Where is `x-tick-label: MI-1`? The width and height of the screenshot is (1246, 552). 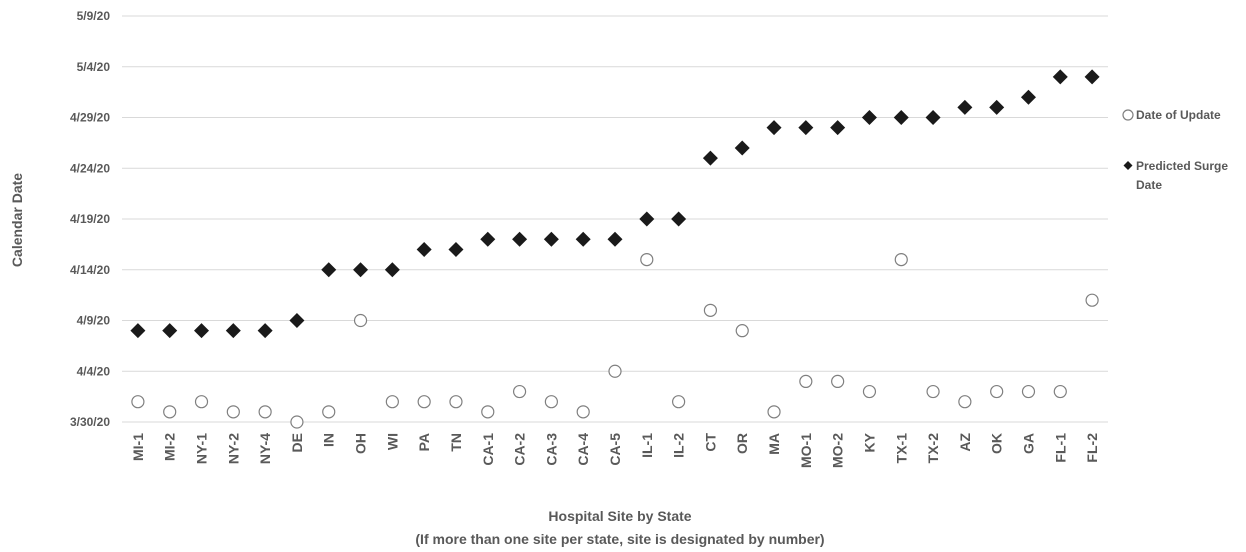 x-tick-label: MI-1 is located at coordinates (138, 447).